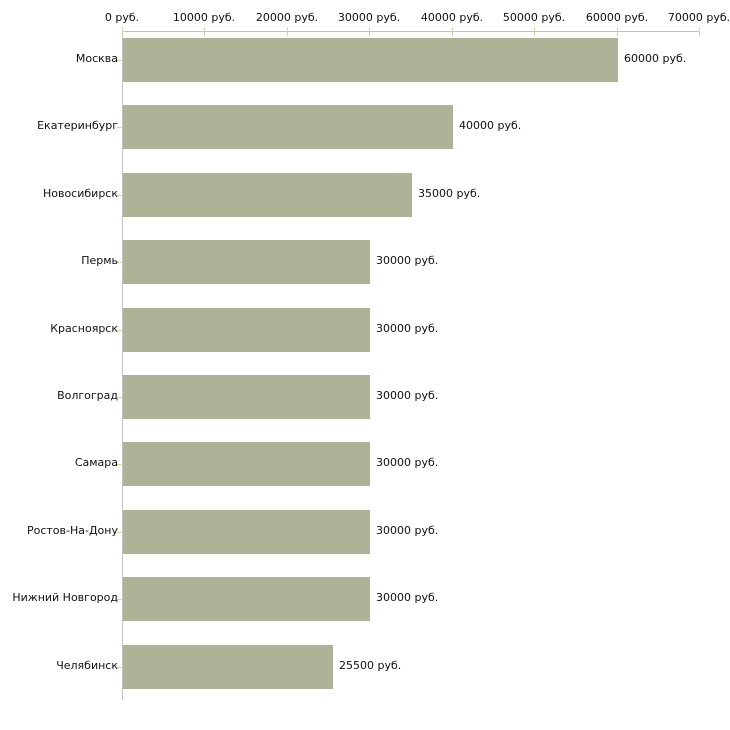 The width and height of the screenshot is (730, 730). I want to click on bar-category-label: Самара, so click(96, 462).